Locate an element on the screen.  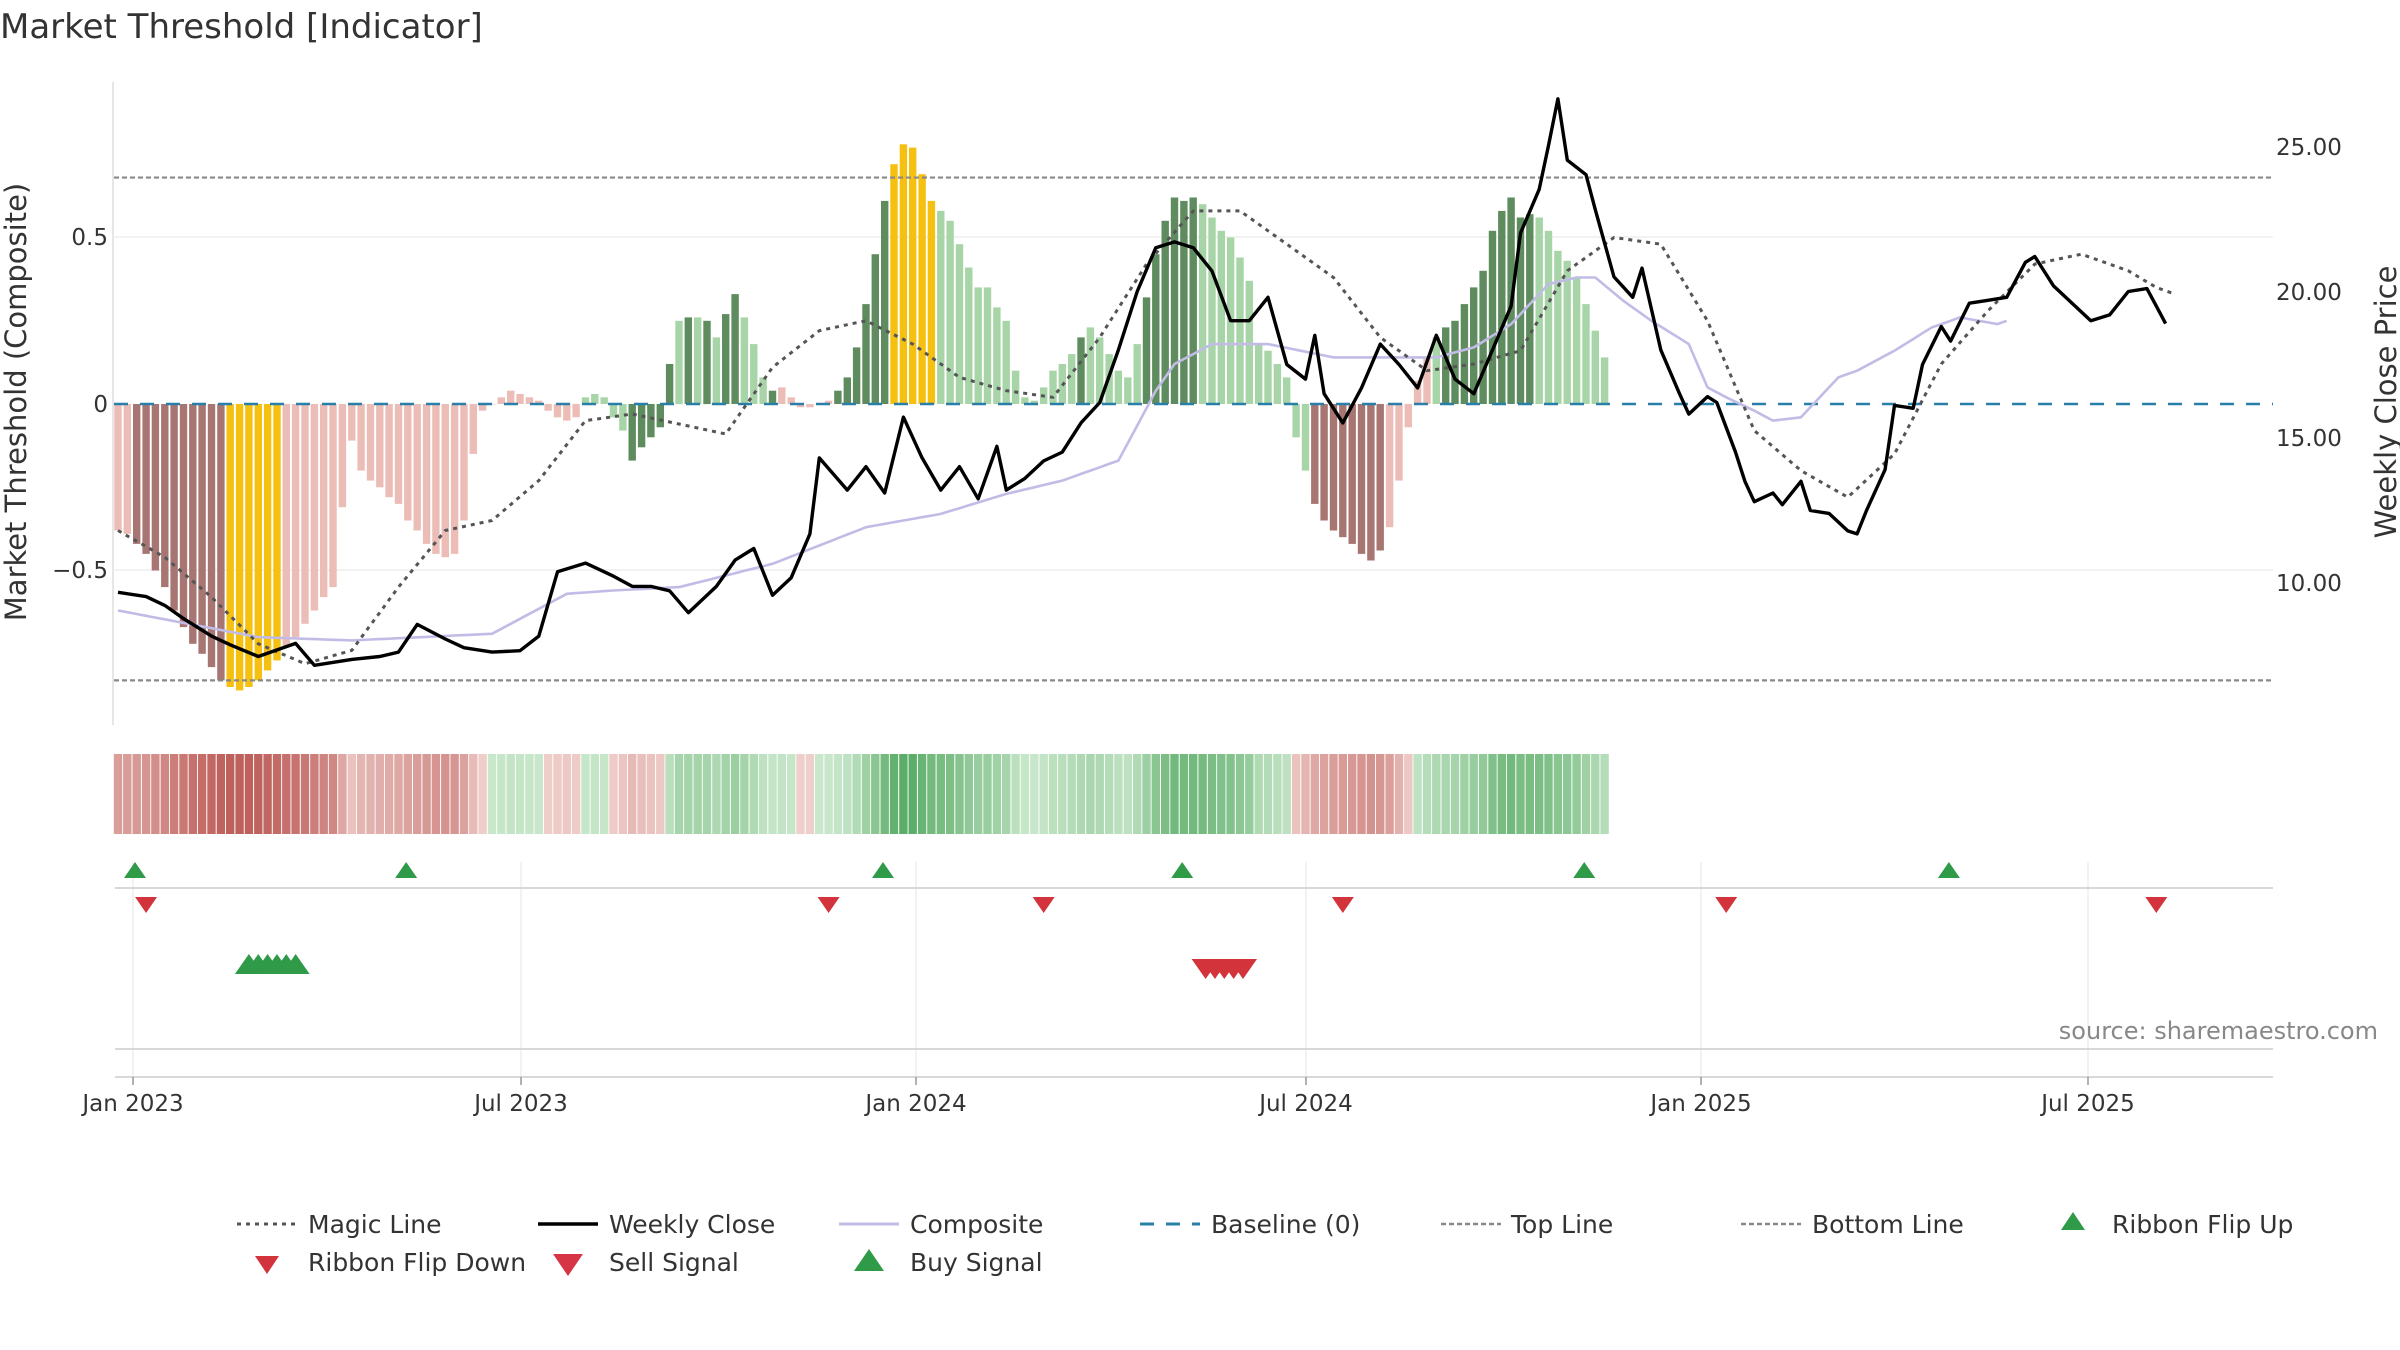
signal-panel-grid is located at coordinates (1110, 969).